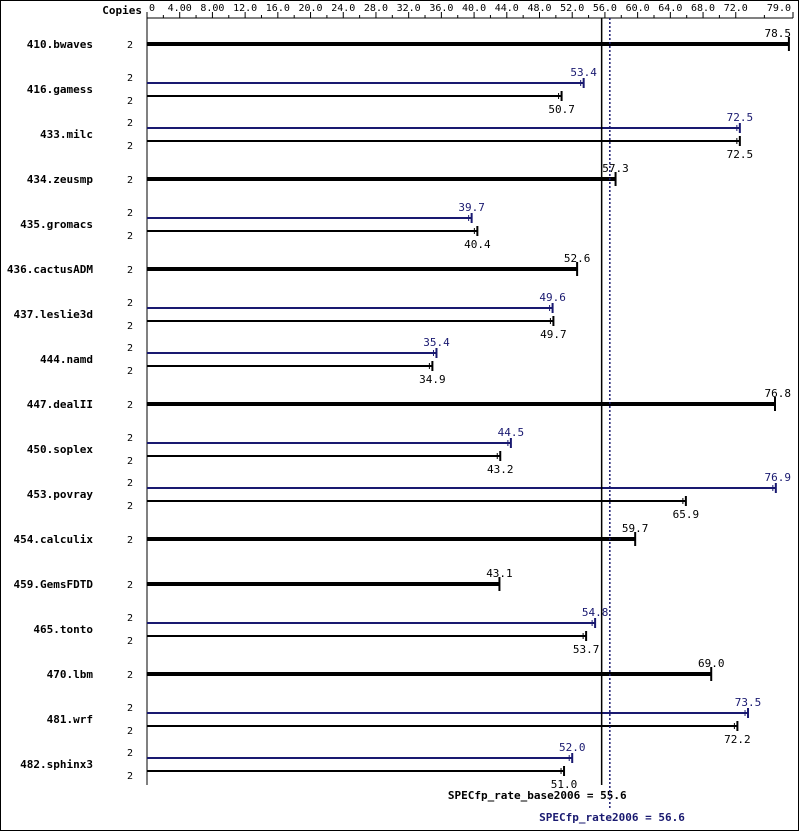  I want to click on base-value-label: 57.3, so click(615, 168).